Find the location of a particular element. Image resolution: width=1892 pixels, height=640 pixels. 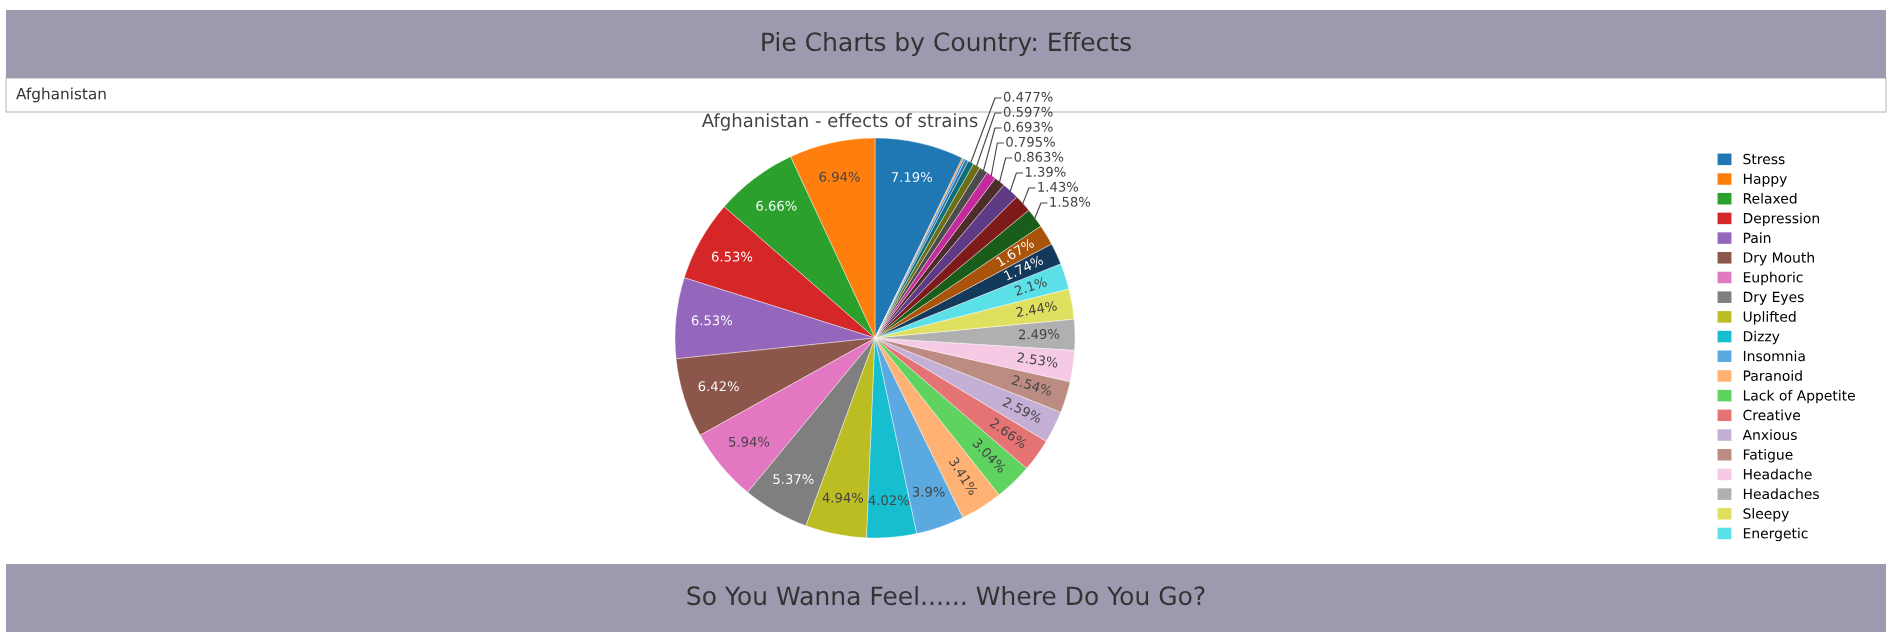

data-label: 6.66% is located at coordinates (776, 205).